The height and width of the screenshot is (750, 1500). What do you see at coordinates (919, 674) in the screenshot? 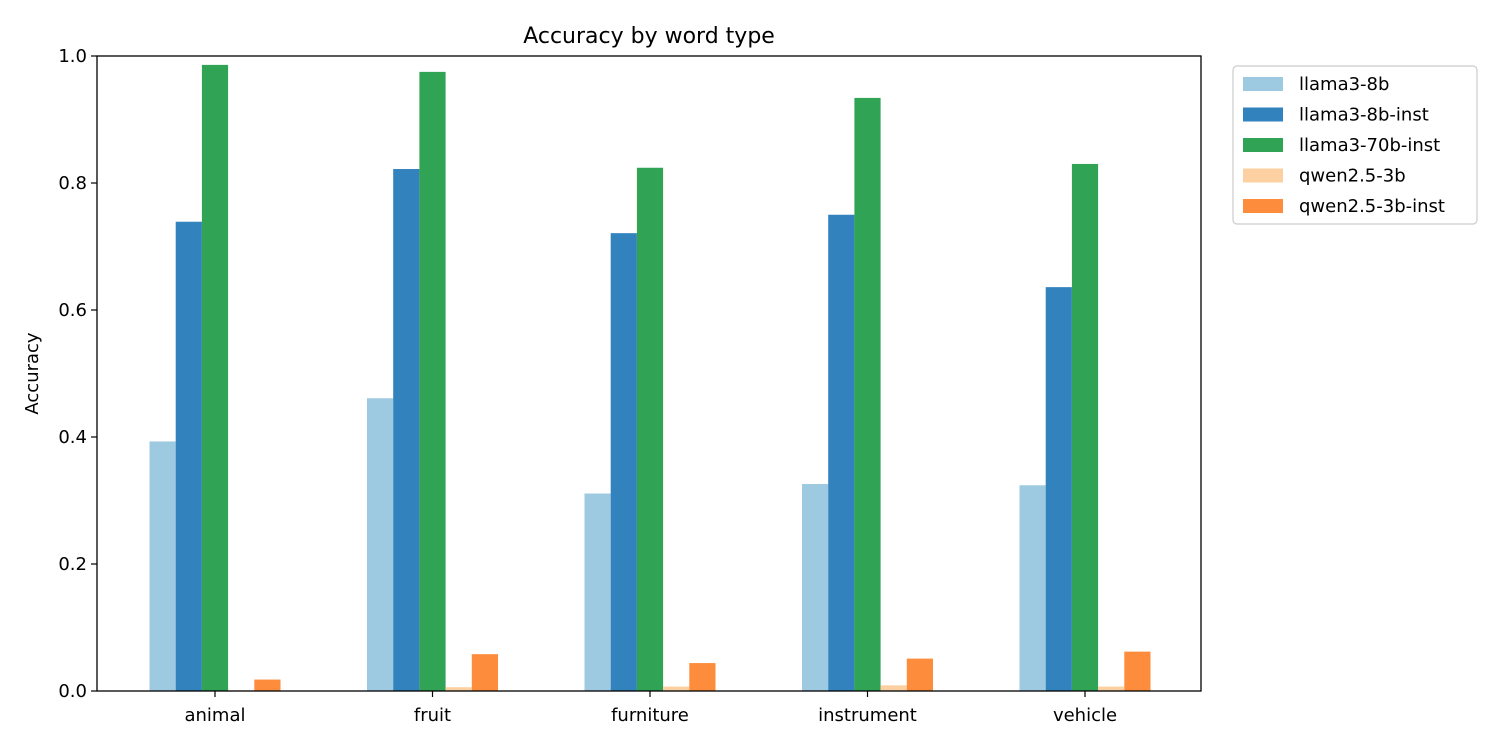
I see `bar-instrument-qwen2.5-3b-inst` at bounding box center [919, 674].